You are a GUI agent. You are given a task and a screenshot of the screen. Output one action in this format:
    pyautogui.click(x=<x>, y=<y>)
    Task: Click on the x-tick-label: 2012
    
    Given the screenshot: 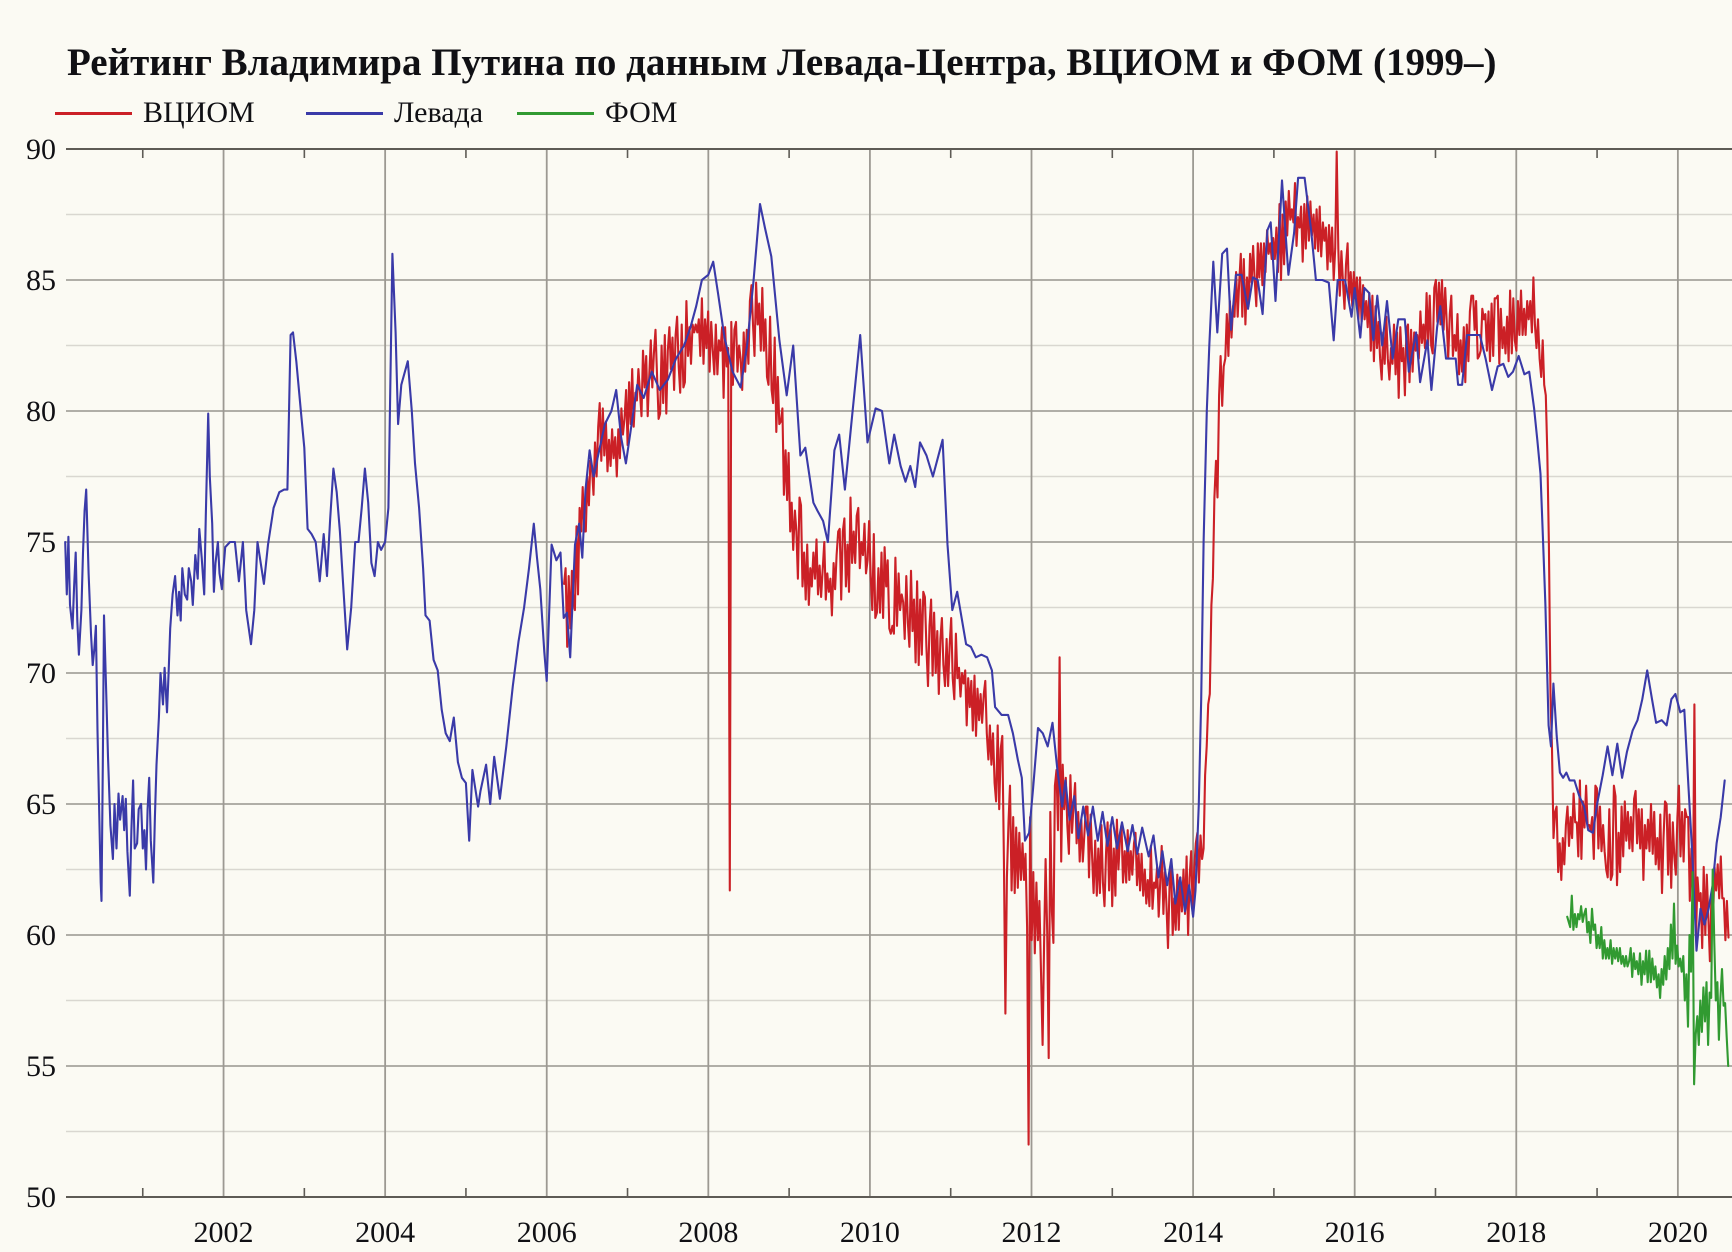 What is the action you would take?
    pyautogui.click(x=1032, y=1232)
    